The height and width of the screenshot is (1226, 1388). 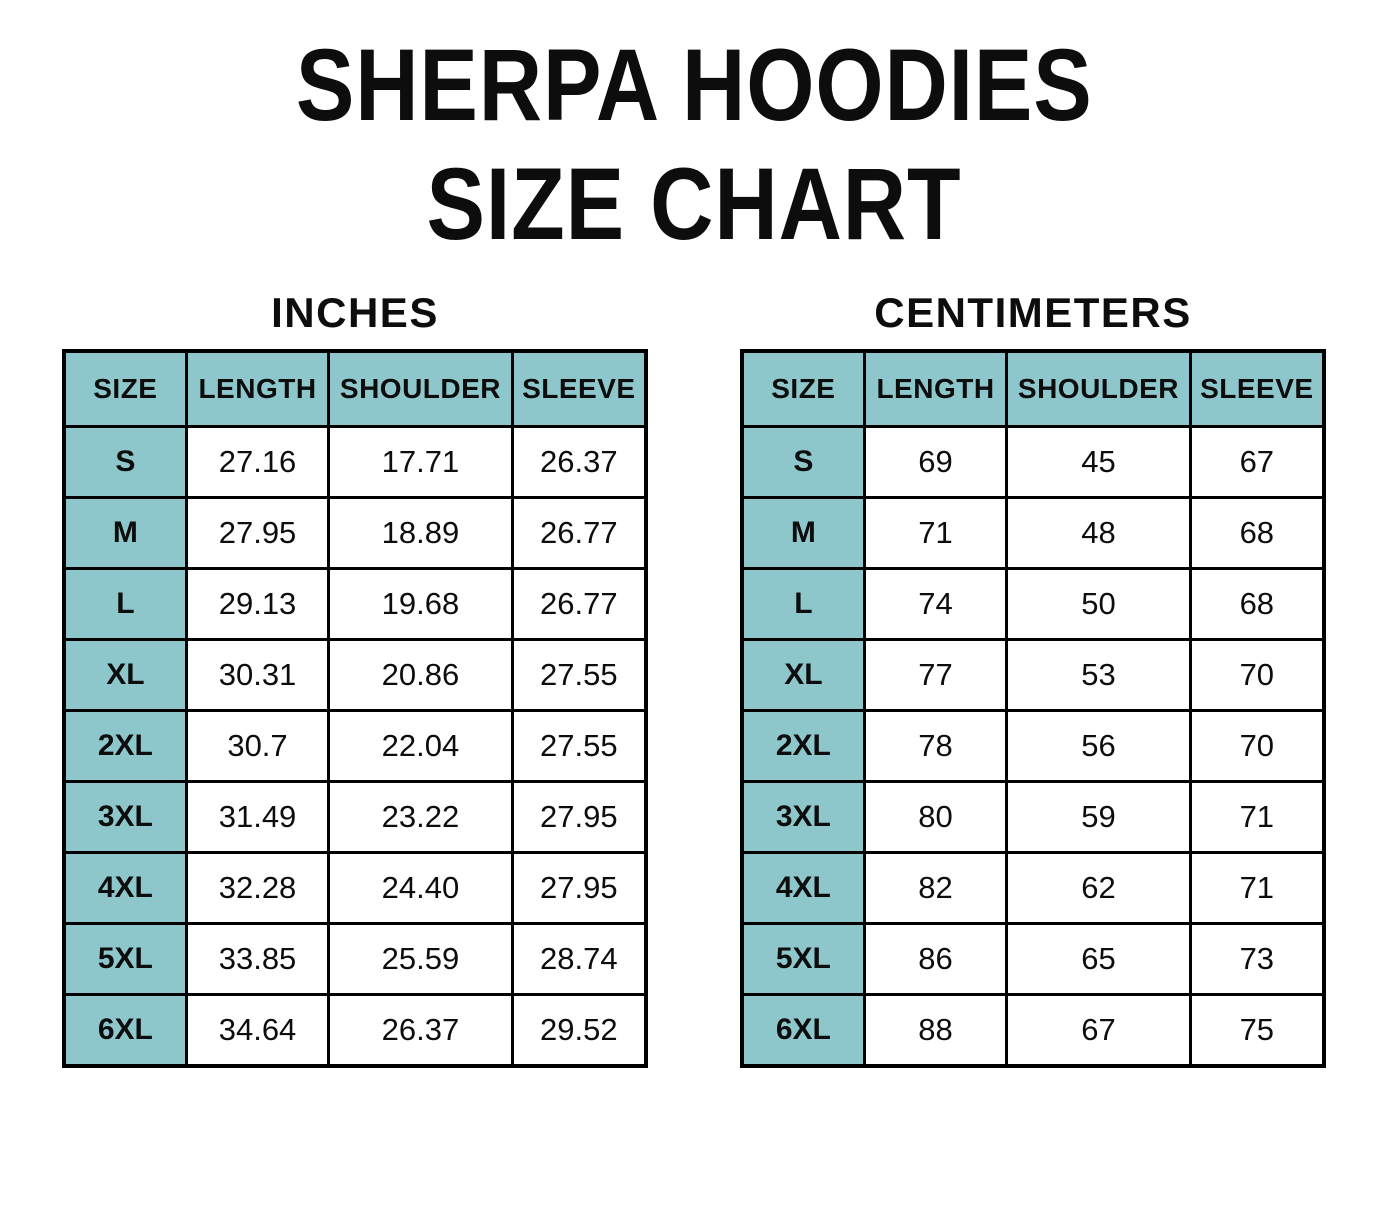 What do you see at coordinates (1098, 532) in the screenshot?
I see `measurement-cell: 48` at bounding box center [1098, 532].